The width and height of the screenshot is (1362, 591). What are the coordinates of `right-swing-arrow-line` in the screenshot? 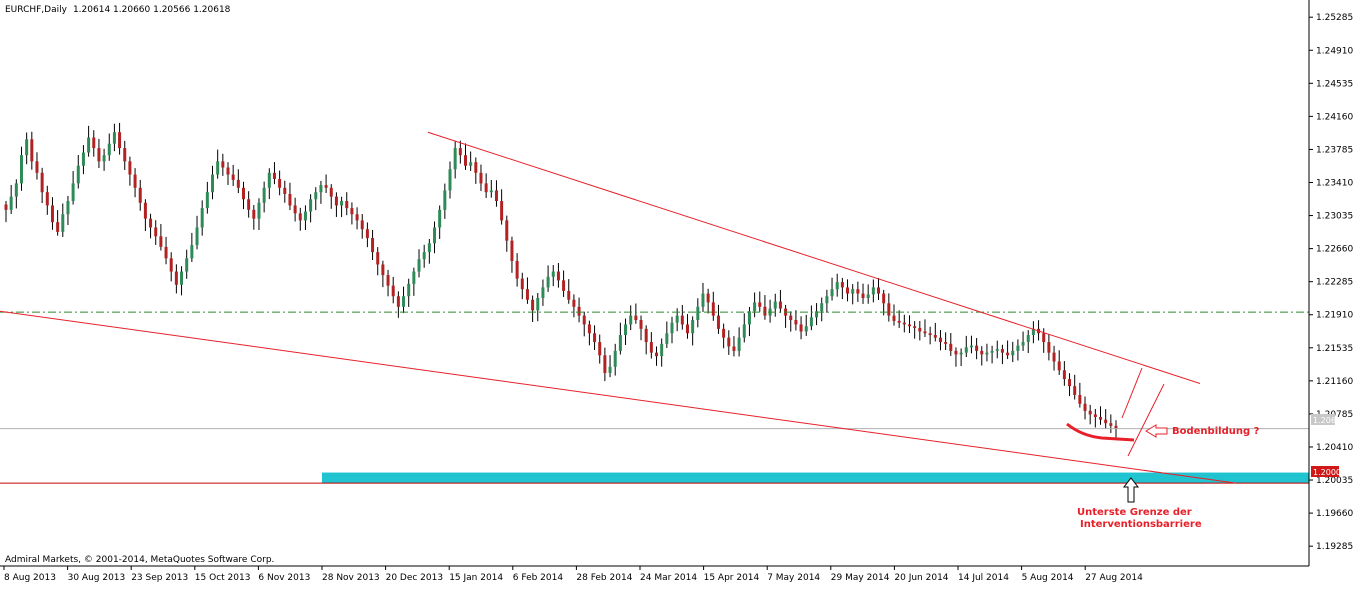 It's located at (1146, 420).